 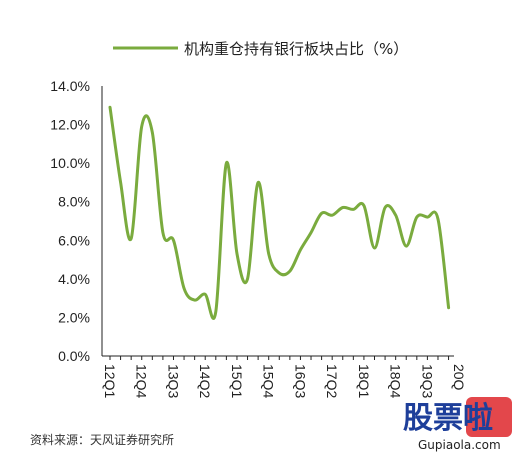 I want to click on x-tick-label: 15Q1, so click(x=237, y=381).